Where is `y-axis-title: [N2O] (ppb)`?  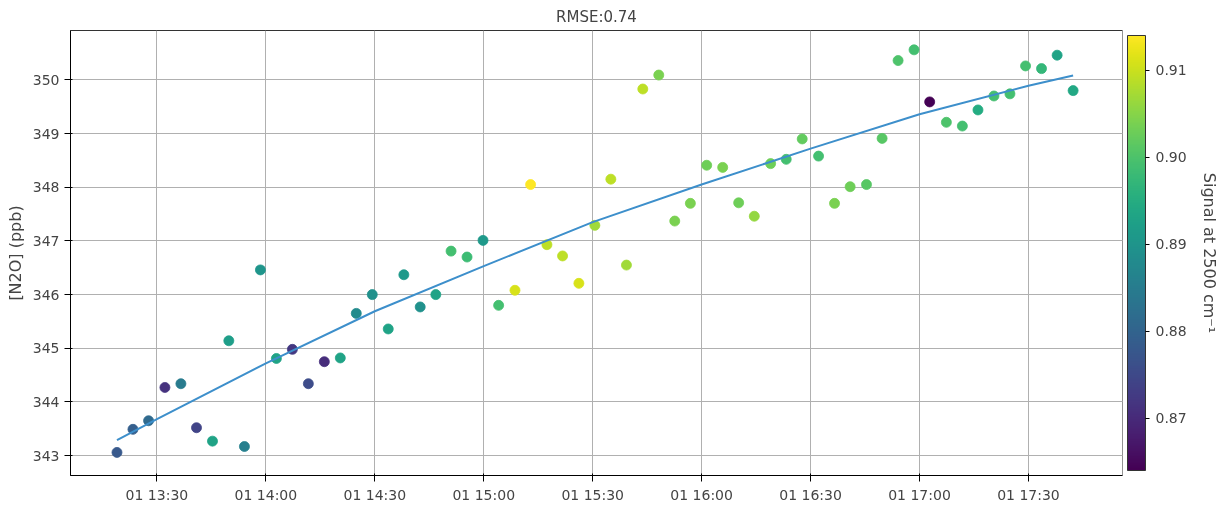
y-axis-title: [N2O] (ppb) is located at coordinates (15, 253).